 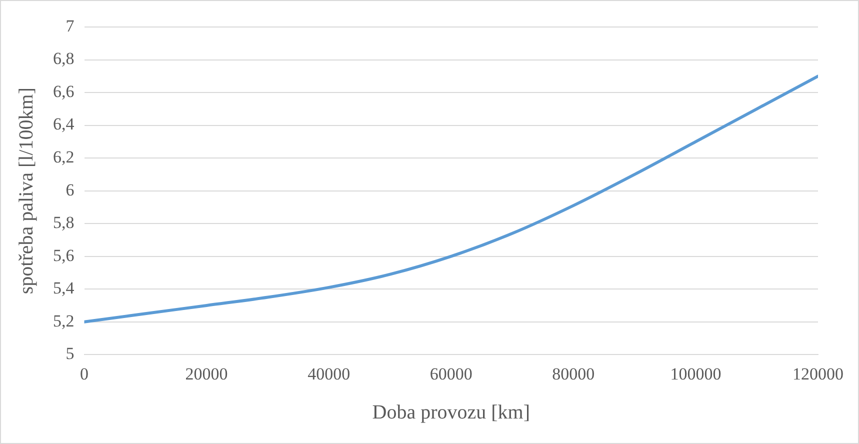 I want to click on y-axis-title: spotřeba paliva [l/100km], so click(x=26, y=190).